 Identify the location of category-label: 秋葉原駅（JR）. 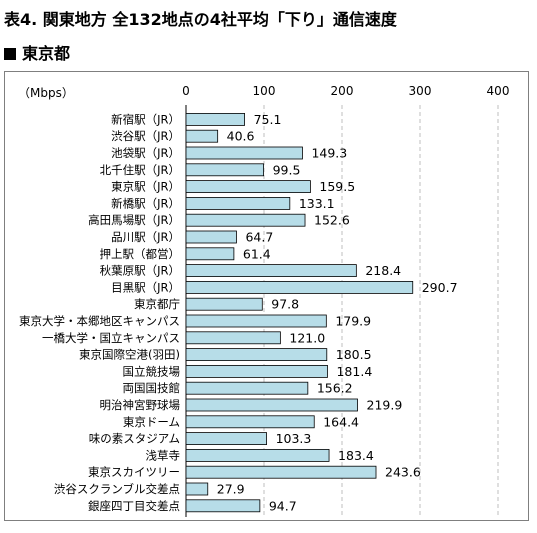
(140, 271).